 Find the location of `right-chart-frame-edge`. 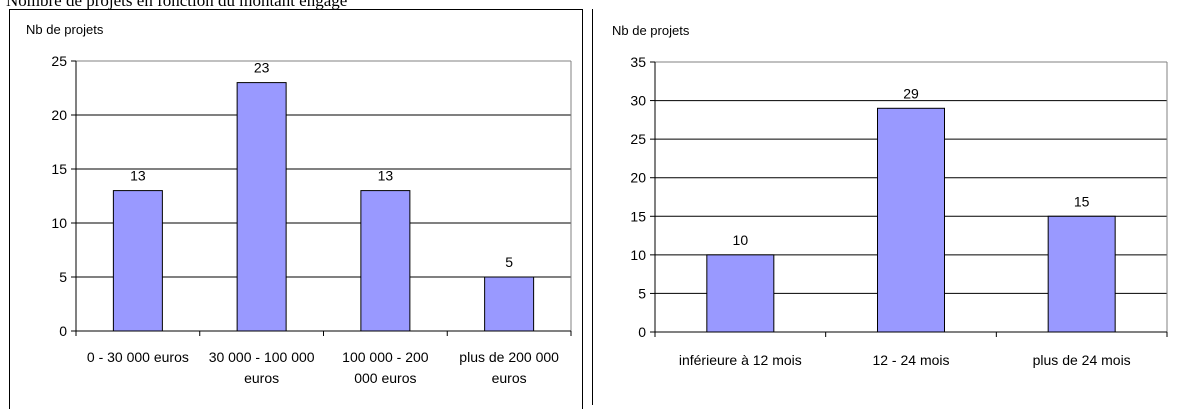

right-chart-frame-edge is located at coordinates (592, 207).